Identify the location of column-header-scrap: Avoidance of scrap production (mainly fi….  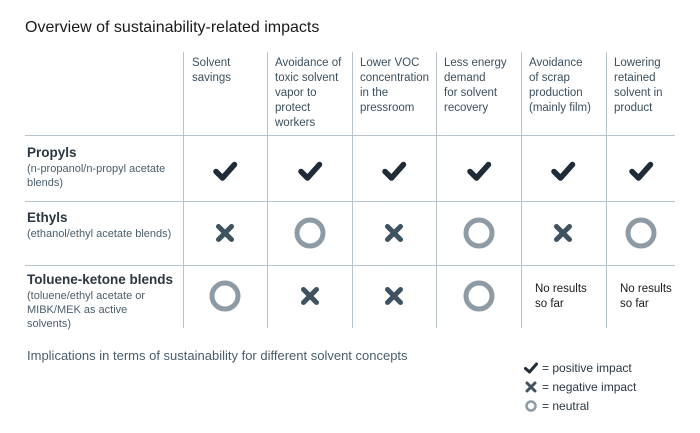
(560, 85).